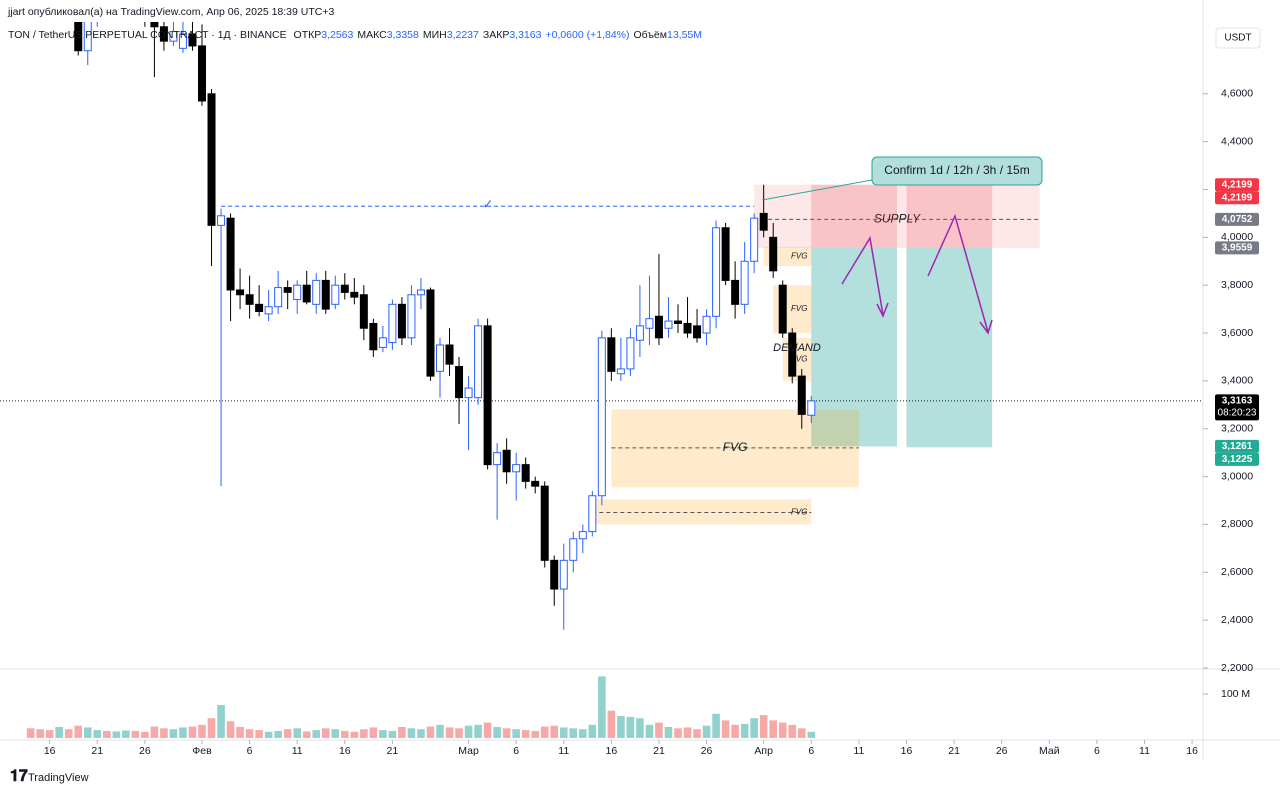 Image resolution: width=1280 pixels, height=793 pixels. What do you see at coordinates (1237, 476) in the screenshot?
I see `y-tick-label: 3,0000` at bounding box center [1237, 476].